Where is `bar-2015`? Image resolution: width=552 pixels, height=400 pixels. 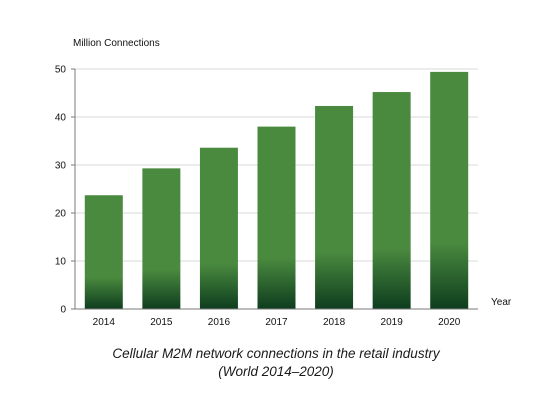
bar-2015 is located at coordinates (161, 238).